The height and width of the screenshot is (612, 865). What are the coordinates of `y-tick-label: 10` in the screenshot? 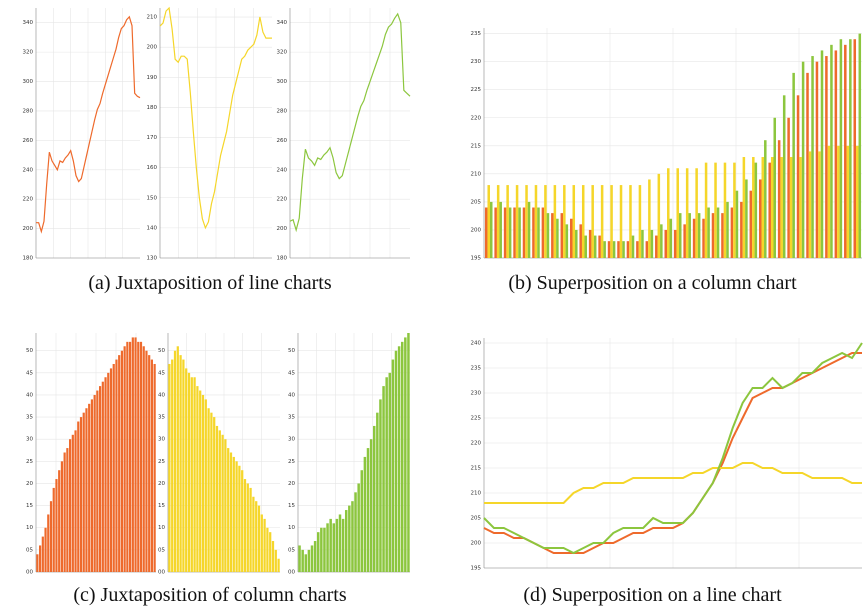 It's located at (29, 528).